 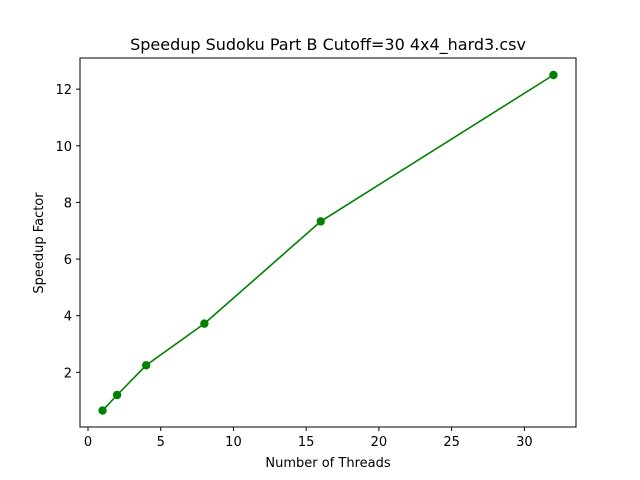 I want to click on x-tick-label: 30, so click(x=524, y=442).